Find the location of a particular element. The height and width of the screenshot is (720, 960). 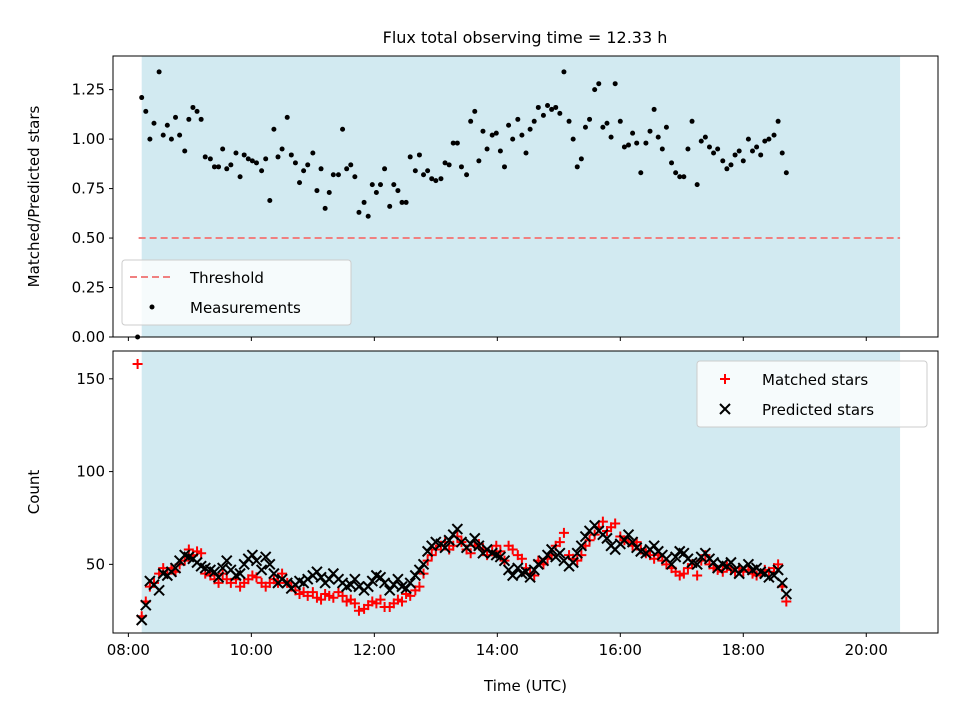

x-tick-label: 10:00 is located at coordinates (251, 650).